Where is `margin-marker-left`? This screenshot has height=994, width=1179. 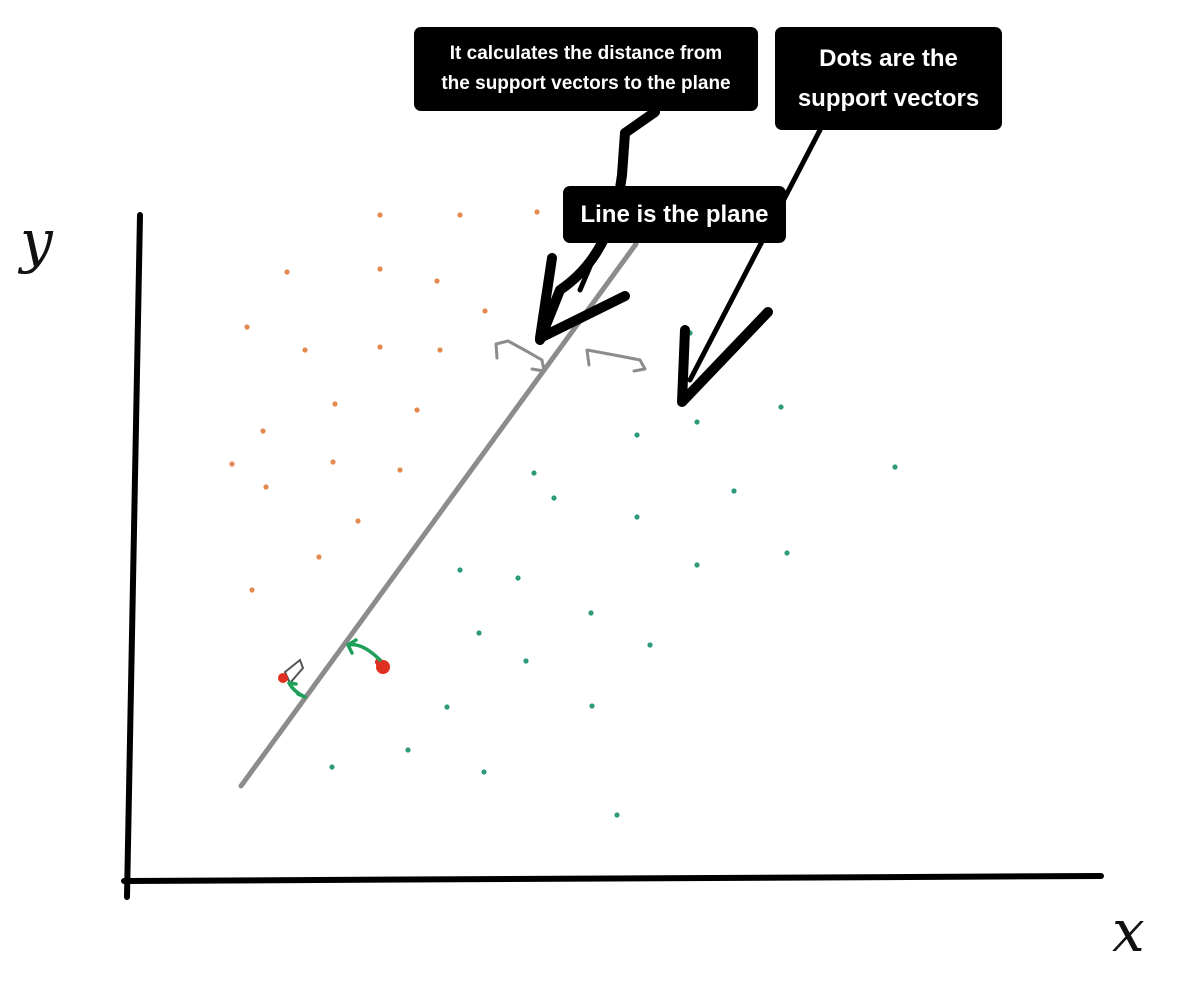
margin-marker-left is located at coordinates (520, 356).